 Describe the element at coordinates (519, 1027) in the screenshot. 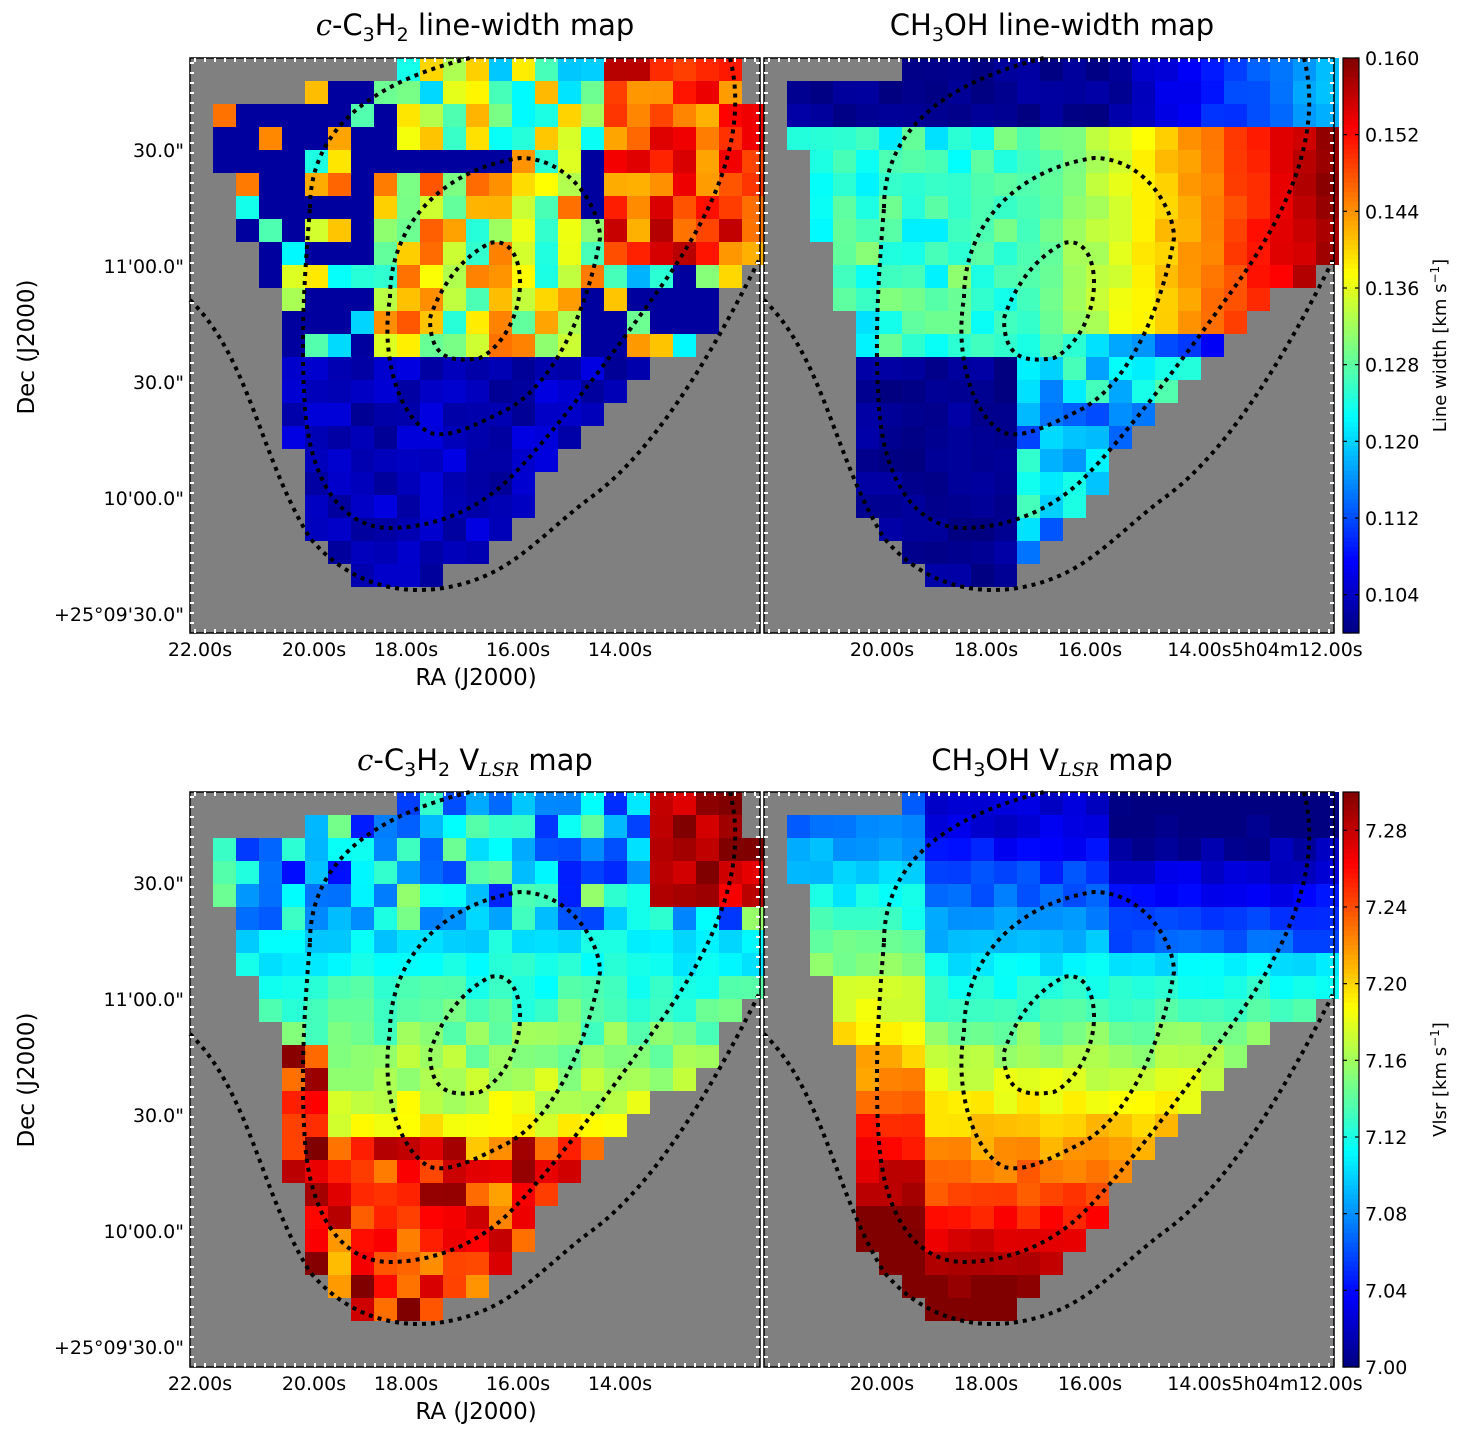

I see `contour-line` at that location.